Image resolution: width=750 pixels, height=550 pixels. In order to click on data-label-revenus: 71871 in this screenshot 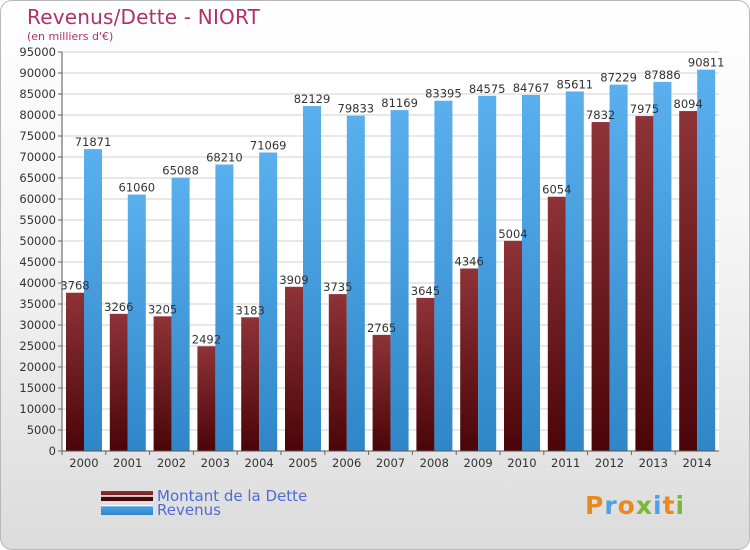, I will do `click(93, 142)`.